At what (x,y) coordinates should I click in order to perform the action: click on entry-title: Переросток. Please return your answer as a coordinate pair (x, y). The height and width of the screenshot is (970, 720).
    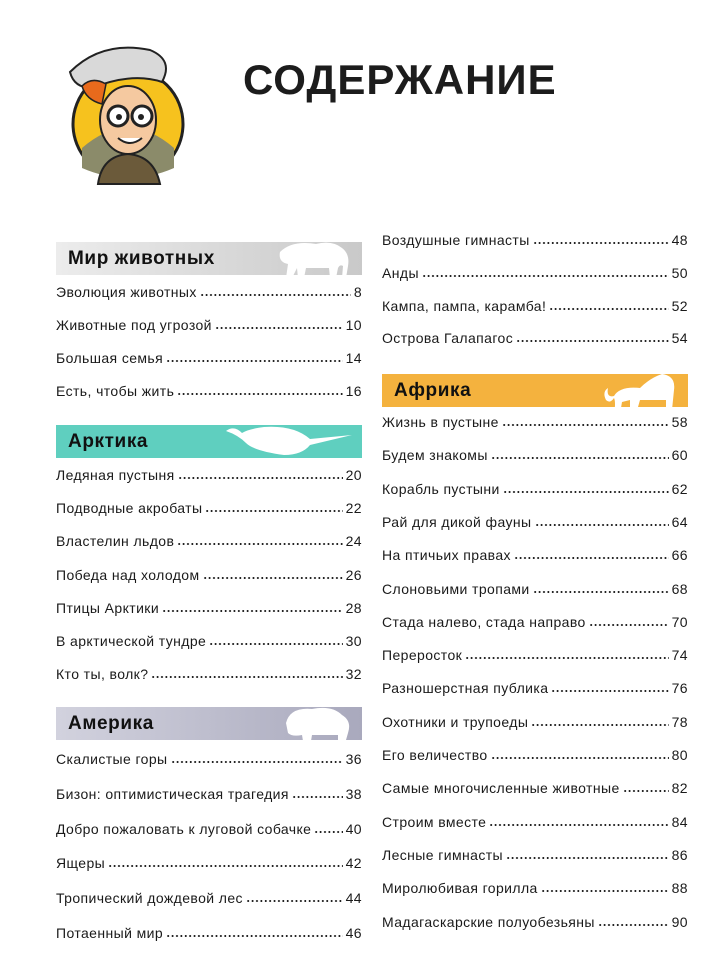
    Looking at the image, I should click on (422, 655).